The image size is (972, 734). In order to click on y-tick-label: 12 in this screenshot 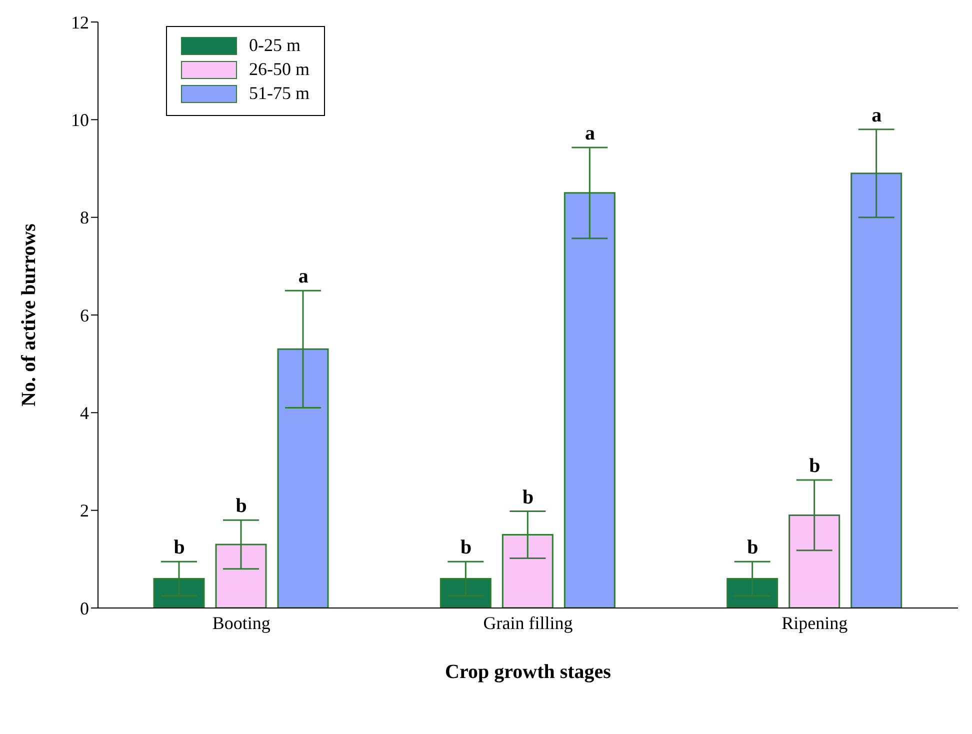, I will do `click(80, 22)`.